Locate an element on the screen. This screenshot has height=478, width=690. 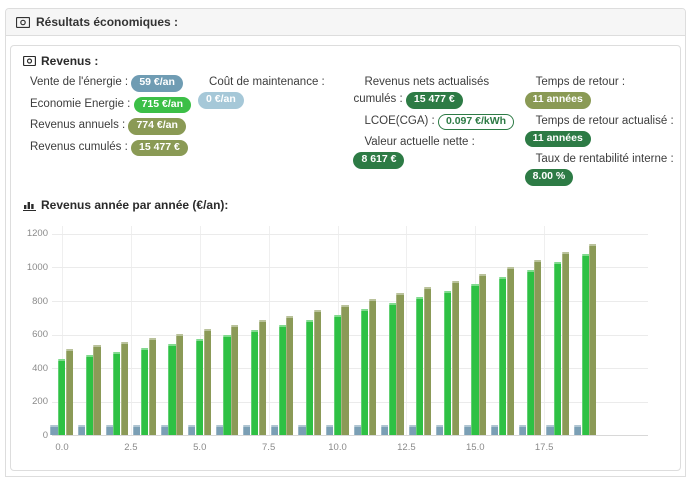
stat-economie-energie: Economie Energie : 715 €/an is located at coordinates (105, 105).